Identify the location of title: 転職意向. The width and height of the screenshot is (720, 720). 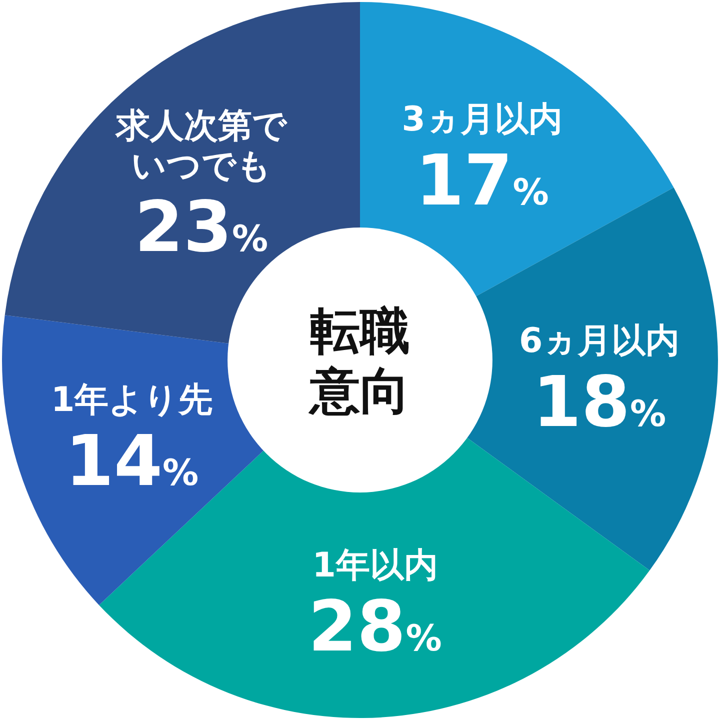
(360, 361).